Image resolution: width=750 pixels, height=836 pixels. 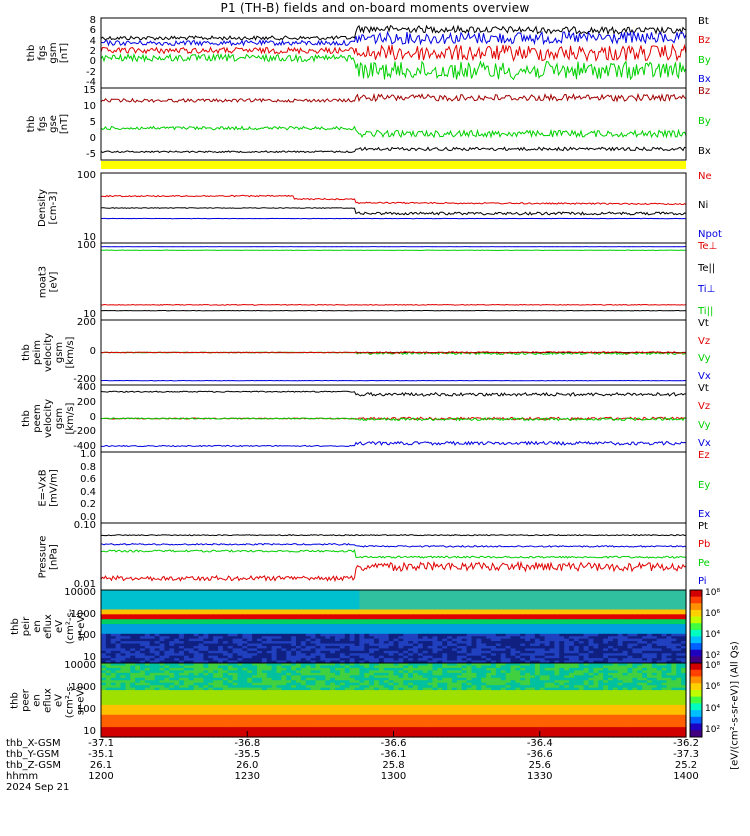 What do you see at coordinates (394, 627) in the screenshot?
I see `panel-peir` at bounding box center [394, 627].